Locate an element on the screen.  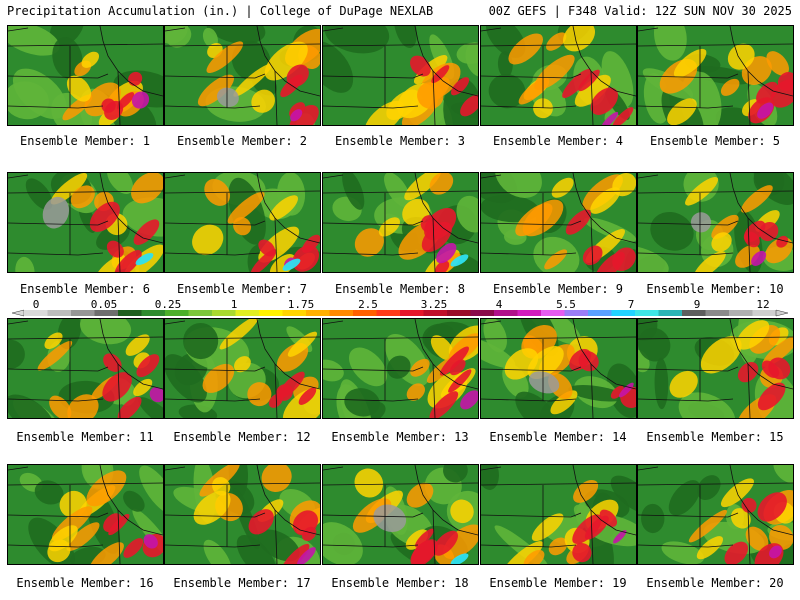
colorbar-tick-label: 5.5 is located at coordinates (566, 304).